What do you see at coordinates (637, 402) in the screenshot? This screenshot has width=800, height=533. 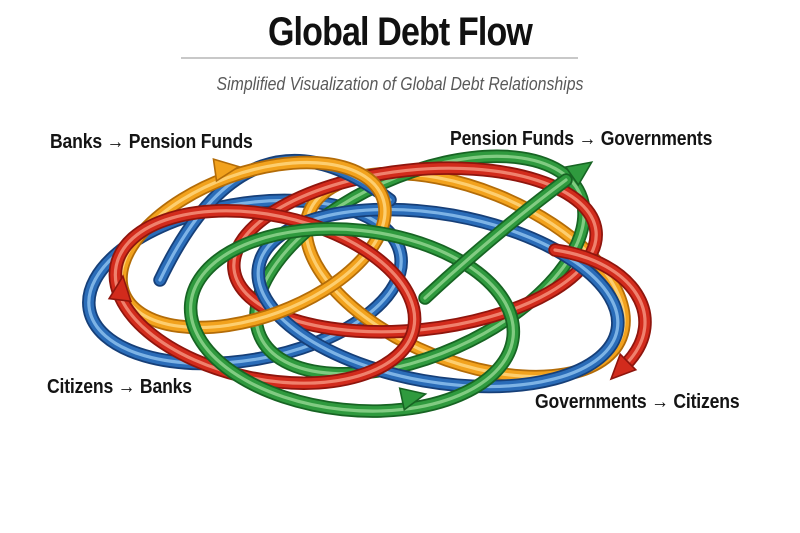 I see `flow-label-governments-to-citizens: Governments → Citizens` at bounding box center [637, 402].